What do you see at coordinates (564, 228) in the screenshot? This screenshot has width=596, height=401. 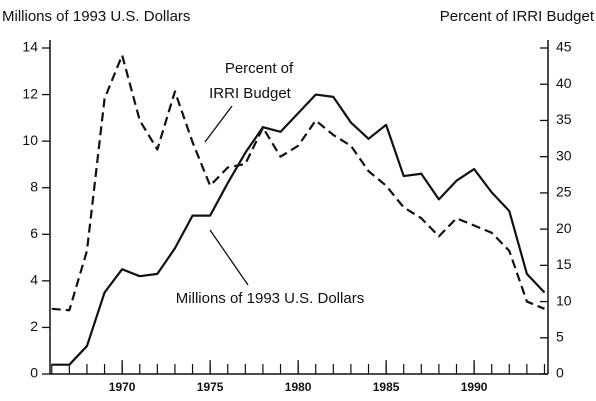 I see `y2-tick-label: 20` at bounding box center [564, 228].